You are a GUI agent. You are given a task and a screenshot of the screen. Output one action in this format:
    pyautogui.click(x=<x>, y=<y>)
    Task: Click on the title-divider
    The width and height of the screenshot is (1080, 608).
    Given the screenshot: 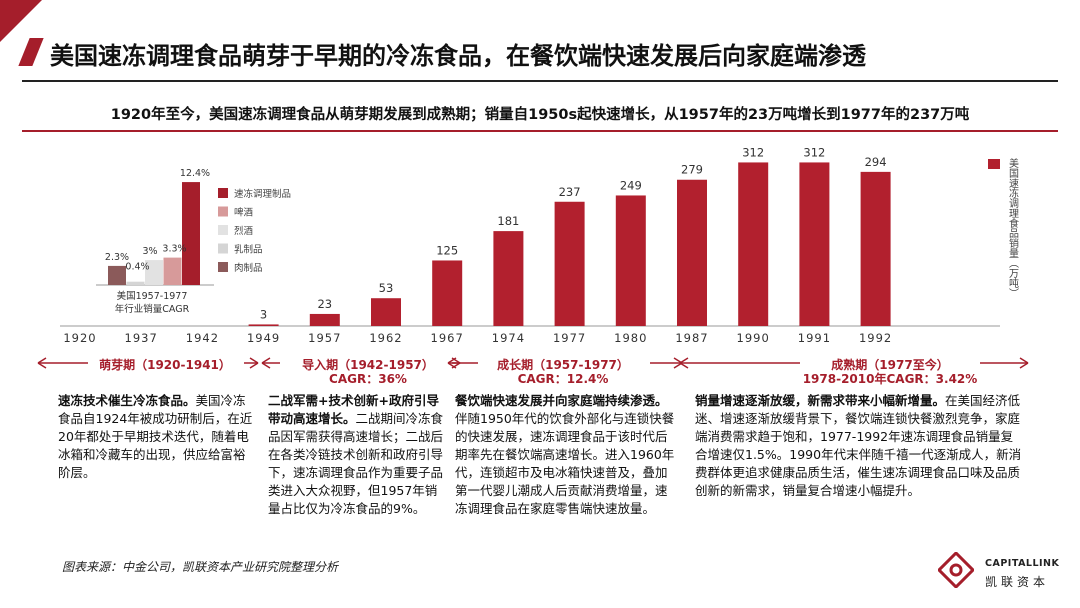 What is the action you would take?
    pyautogui.click(x=540, y=81)
    